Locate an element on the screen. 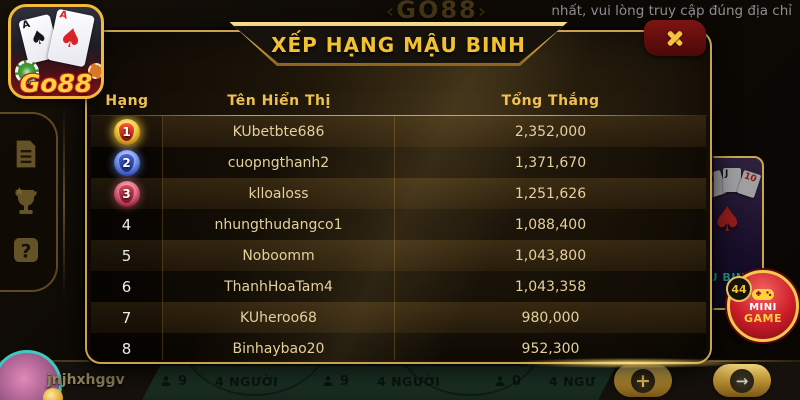 This screenshot has height=400, width=800. table-row: 1 KUbetbte686 2,352,000 is located at coordinates (398, 131).